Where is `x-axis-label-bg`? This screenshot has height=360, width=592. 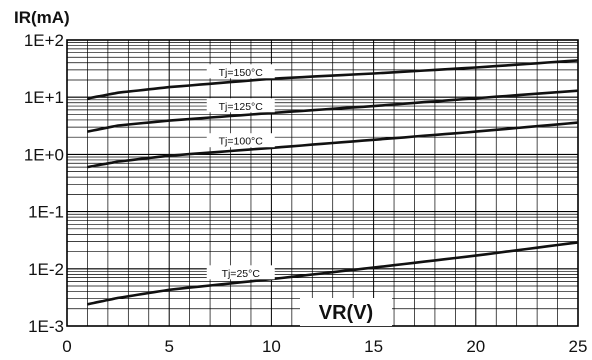
x-axis-label-bg is located at coordinates (346, 312).